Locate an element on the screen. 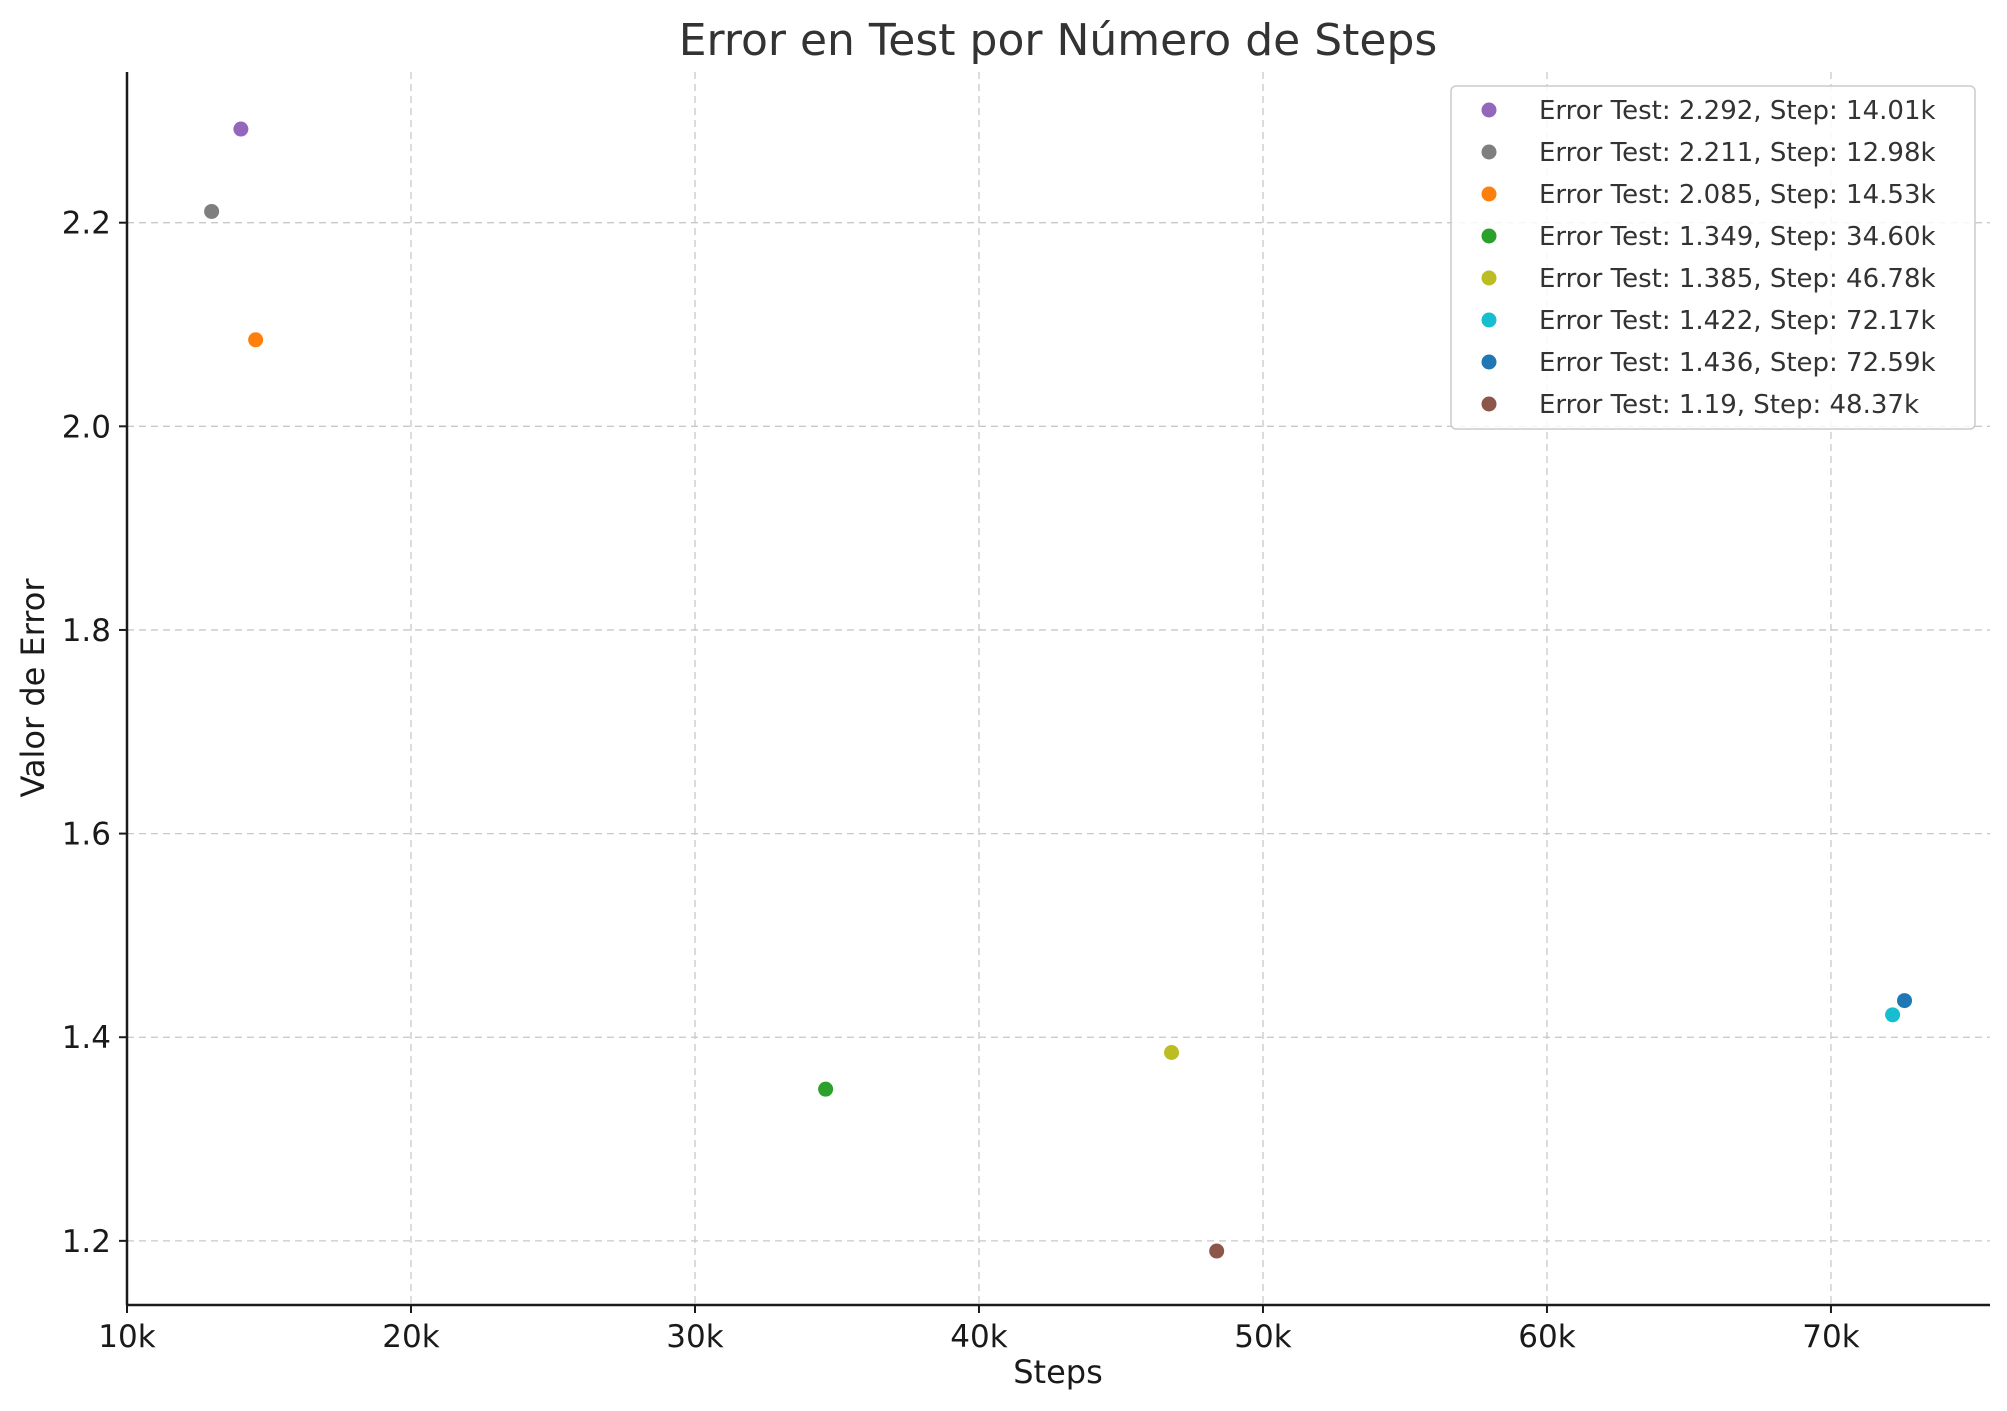 Image resolution: width=2007 pixels, height=1411 pixels. y-tick-label: 1.4 is located at coordinates (86, 1038).